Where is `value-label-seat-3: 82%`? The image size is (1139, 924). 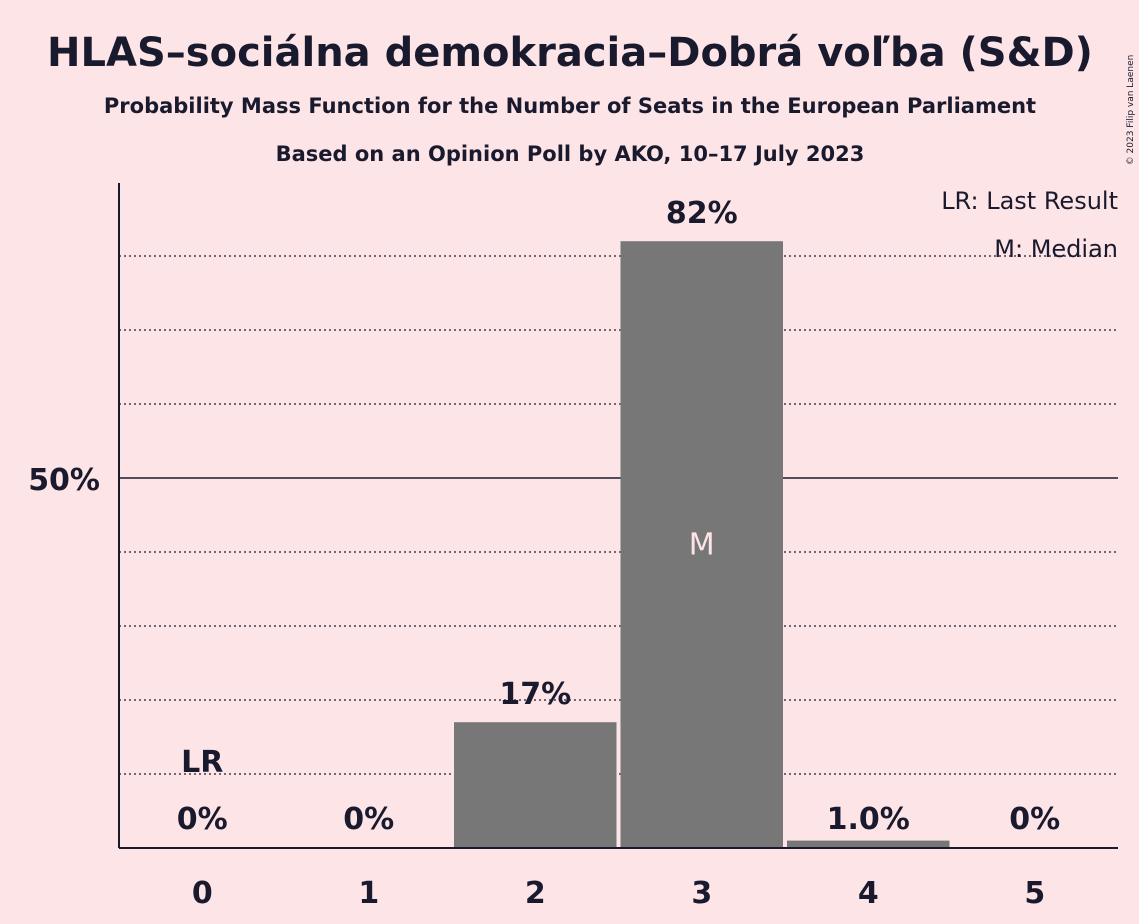 value-label-seat-3: 82% is located at coordinates (702, 213).